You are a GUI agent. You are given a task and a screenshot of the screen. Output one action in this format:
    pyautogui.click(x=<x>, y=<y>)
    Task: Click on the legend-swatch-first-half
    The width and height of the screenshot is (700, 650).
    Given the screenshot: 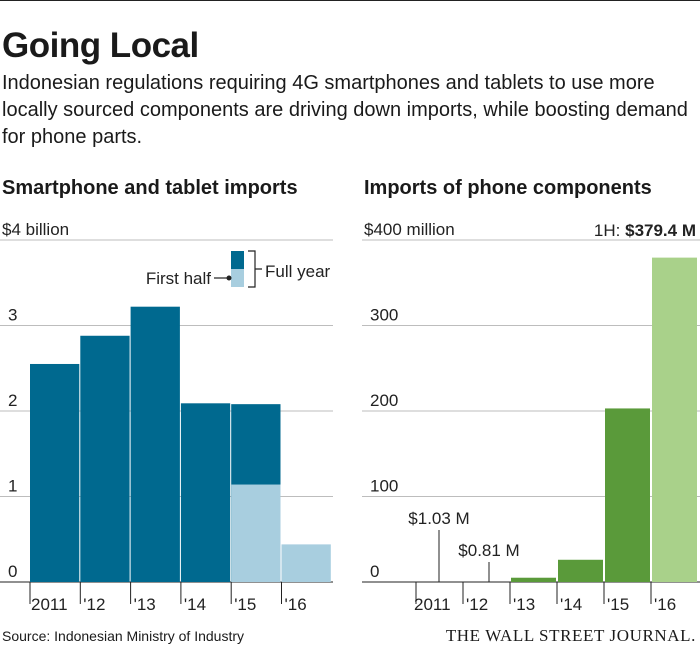 What is the action you would take?
    pyautogui.click(x=237, y=278)
    